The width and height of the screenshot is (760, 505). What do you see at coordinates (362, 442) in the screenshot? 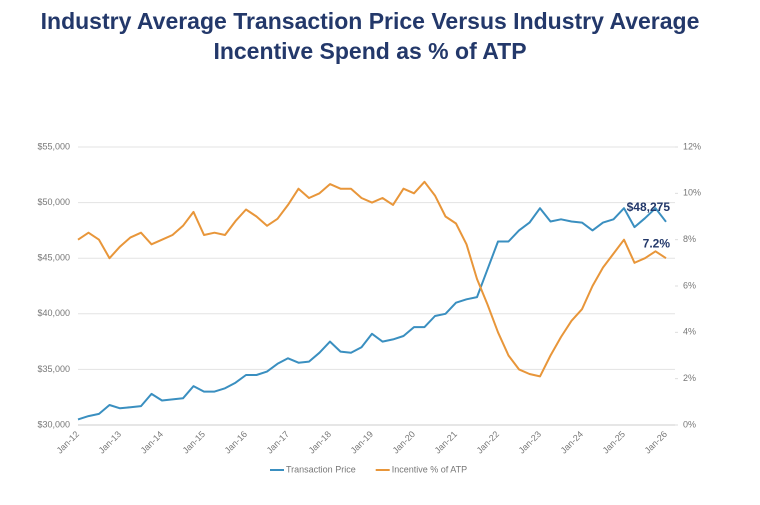
I see `x-tick-label: Jan-19` at bounding box center [362, 442].